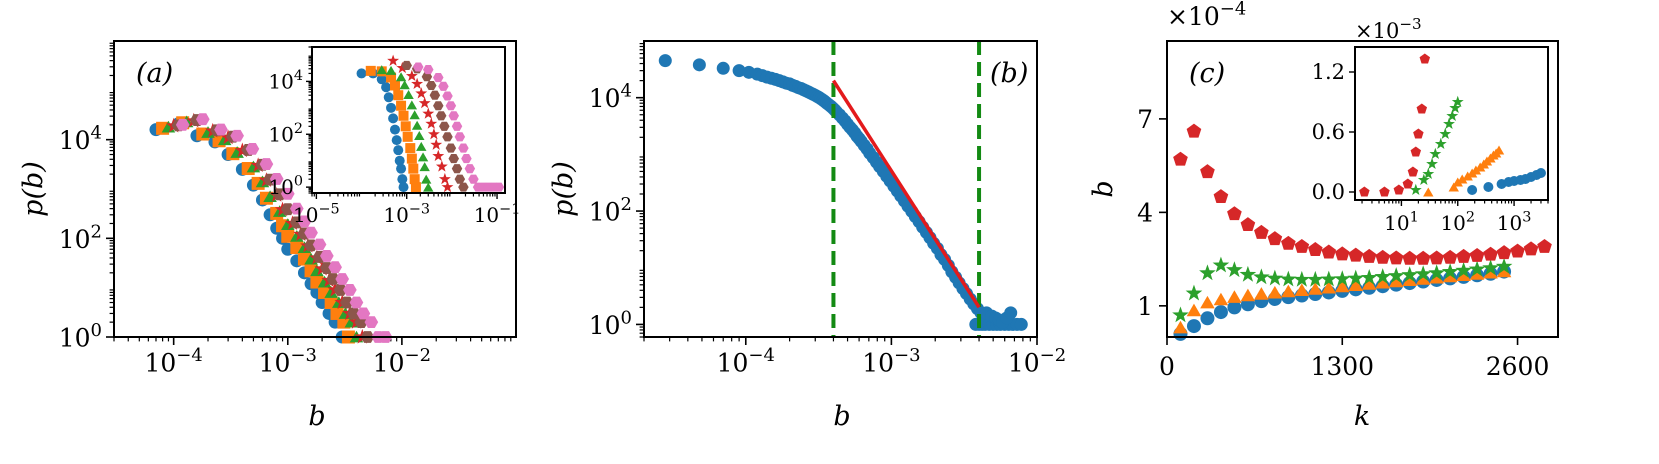  I want to click on x-tick-label: 10⁻³, so click(891, 361).